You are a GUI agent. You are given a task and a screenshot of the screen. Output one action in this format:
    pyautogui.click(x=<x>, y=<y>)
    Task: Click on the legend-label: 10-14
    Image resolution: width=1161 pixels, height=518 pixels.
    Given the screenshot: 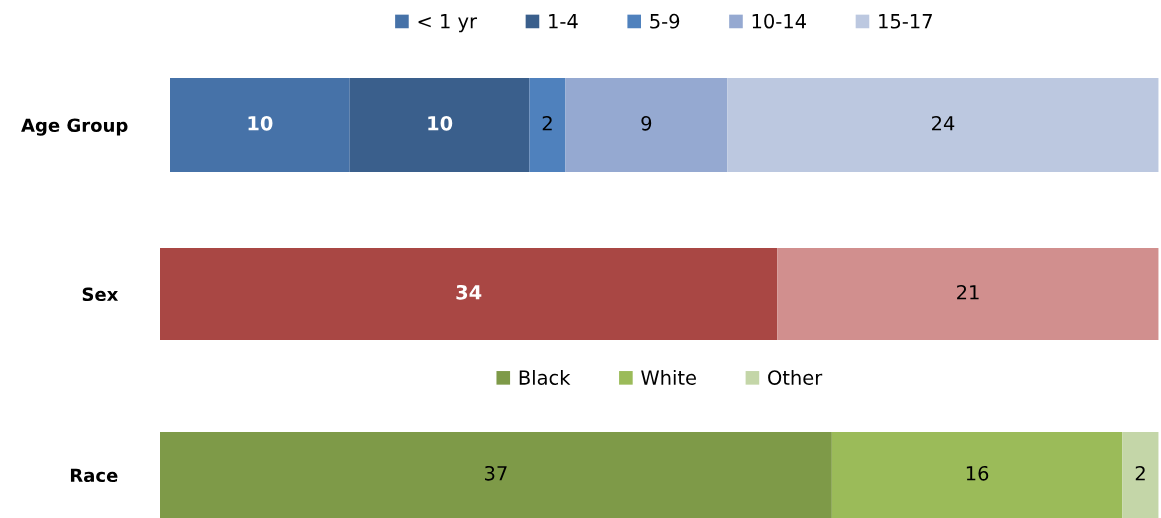 What is the action you would take?
    pyautogui.click(x=779, y=21)
    